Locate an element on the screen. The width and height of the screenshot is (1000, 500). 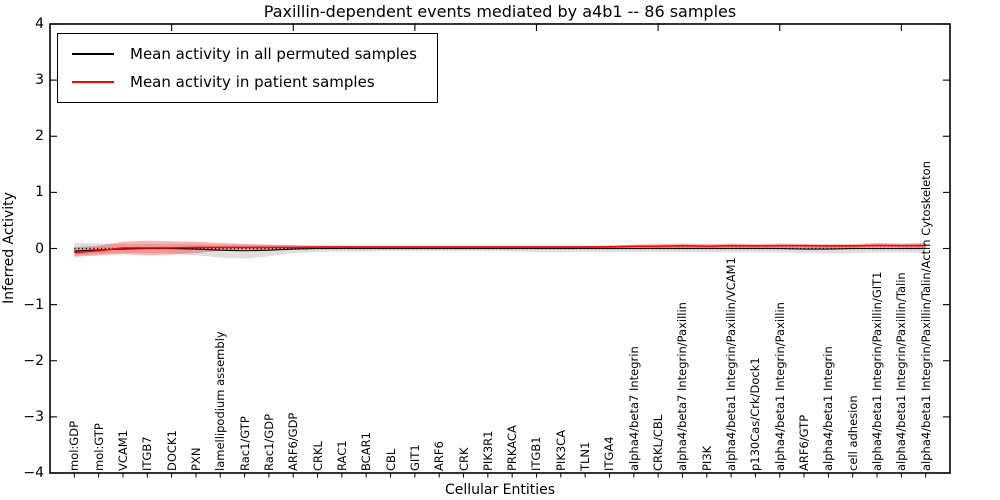
x-tick-label: ARF6 is located at coordinates (439, 456).